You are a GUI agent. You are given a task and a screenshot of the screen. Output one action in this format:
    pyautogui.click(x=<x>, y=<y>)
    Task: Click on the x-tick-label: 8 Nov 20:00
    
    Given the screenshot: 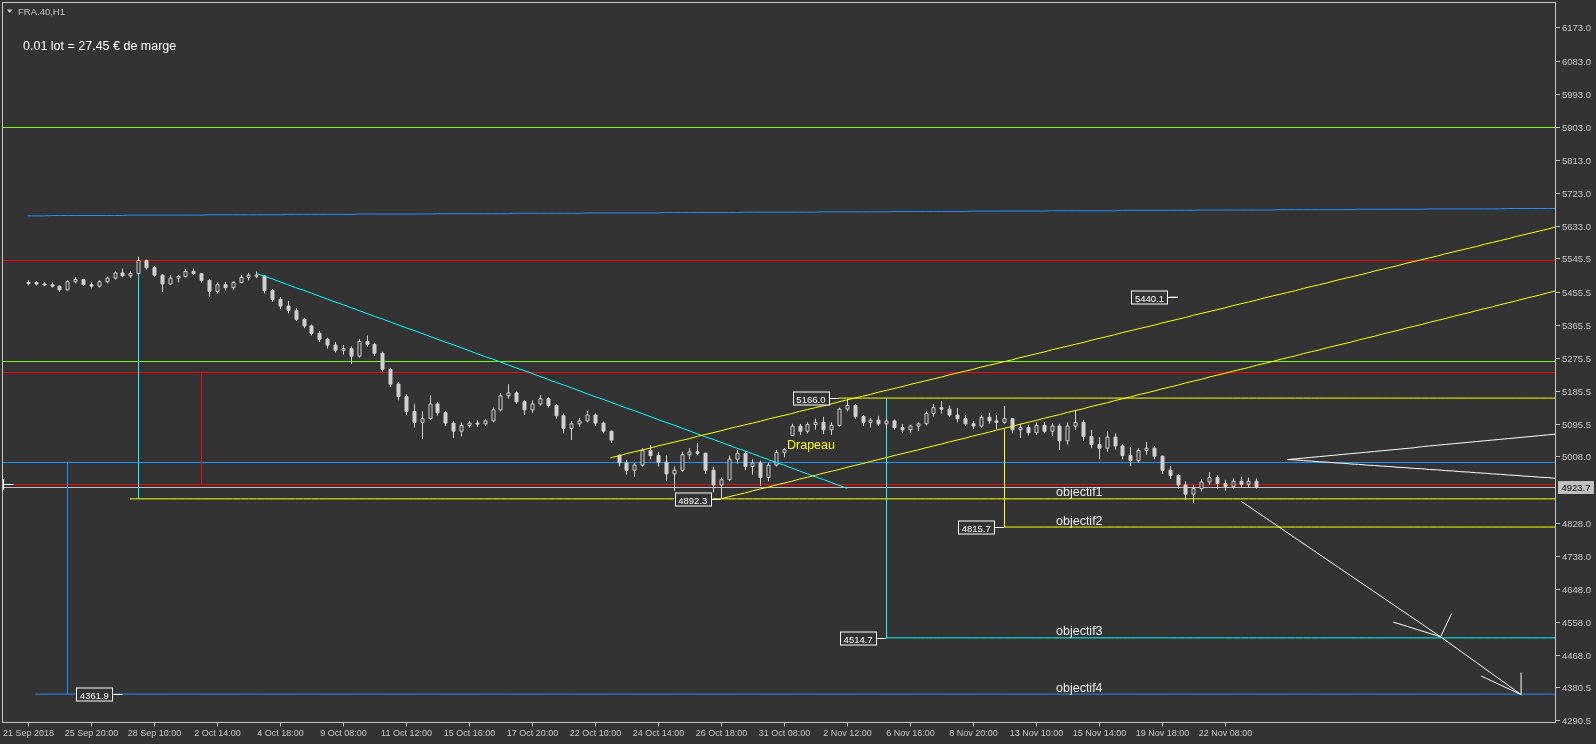 What is the action you would take?
    pyautogui.click(x=973, y=732)
    